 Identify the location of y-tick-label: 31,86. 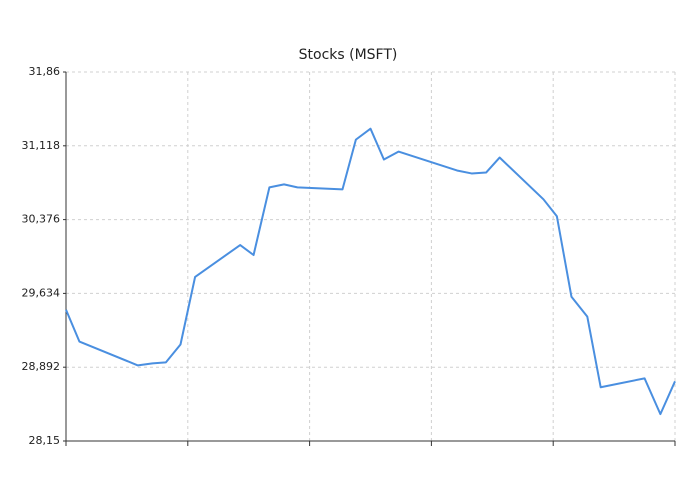
(45, 71).